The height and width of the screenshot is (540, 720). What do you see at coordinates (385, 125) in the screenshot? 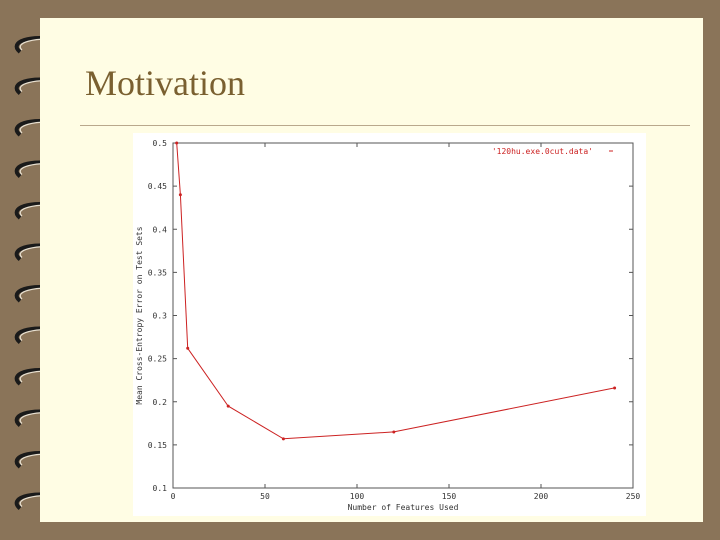
I see `title-divider` at bounding box center [385, 125].